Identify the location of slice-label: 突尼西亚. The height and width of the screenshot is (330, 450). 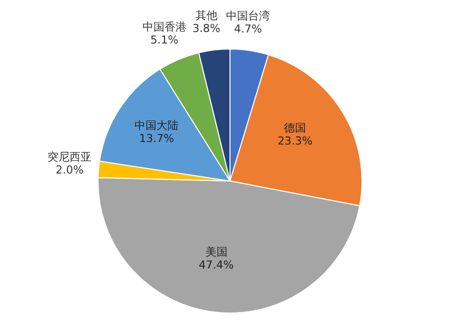
(70, 157).